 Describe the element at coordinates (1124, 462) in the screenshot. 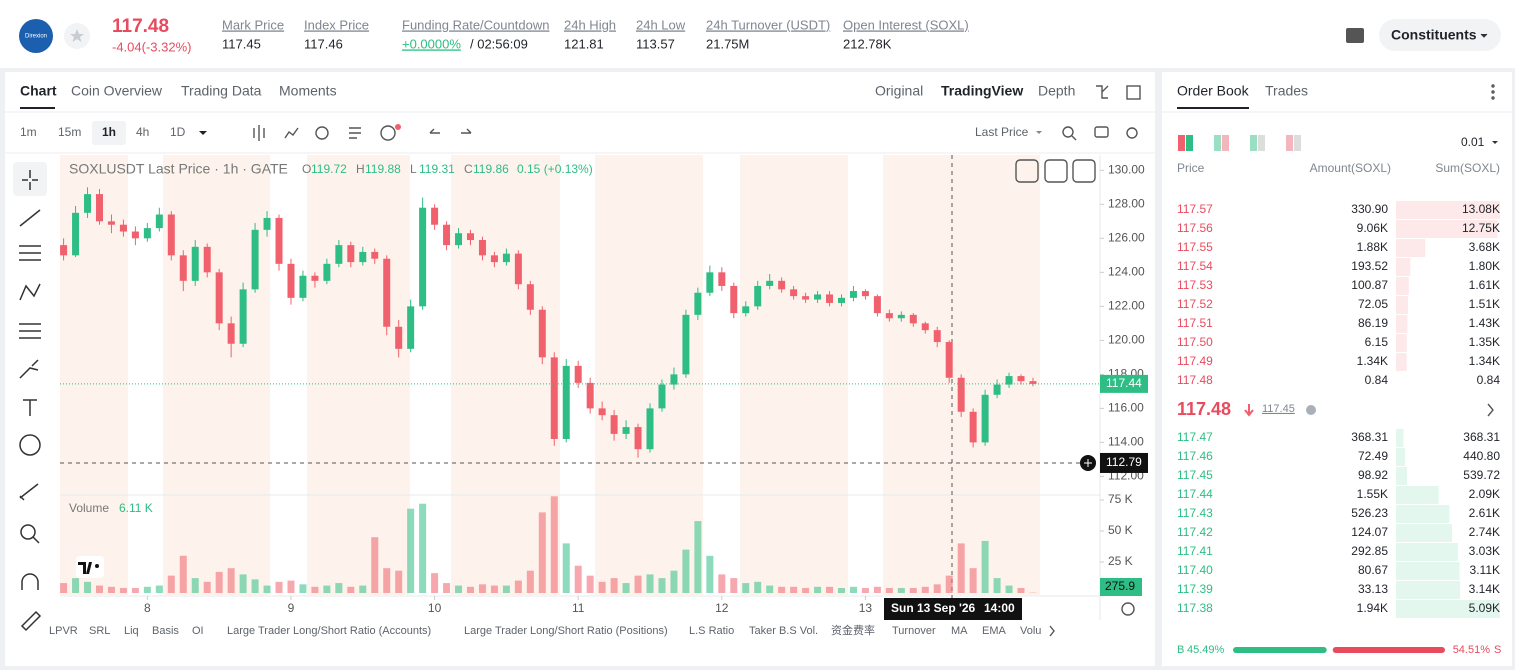

I see `crosshair-price-label: 112.79` at that location.